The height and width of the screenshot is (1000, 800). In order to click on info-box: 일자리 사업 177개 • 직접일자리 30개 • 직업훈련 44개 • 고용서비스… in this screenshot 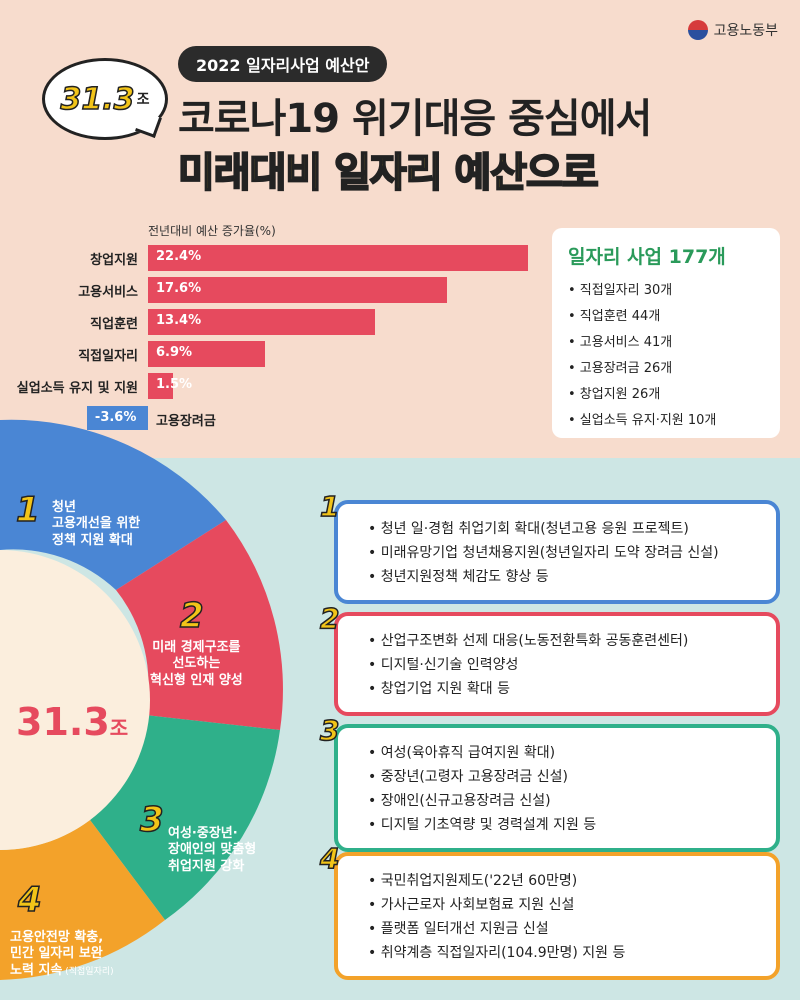, I will do `click(666, 333)`.